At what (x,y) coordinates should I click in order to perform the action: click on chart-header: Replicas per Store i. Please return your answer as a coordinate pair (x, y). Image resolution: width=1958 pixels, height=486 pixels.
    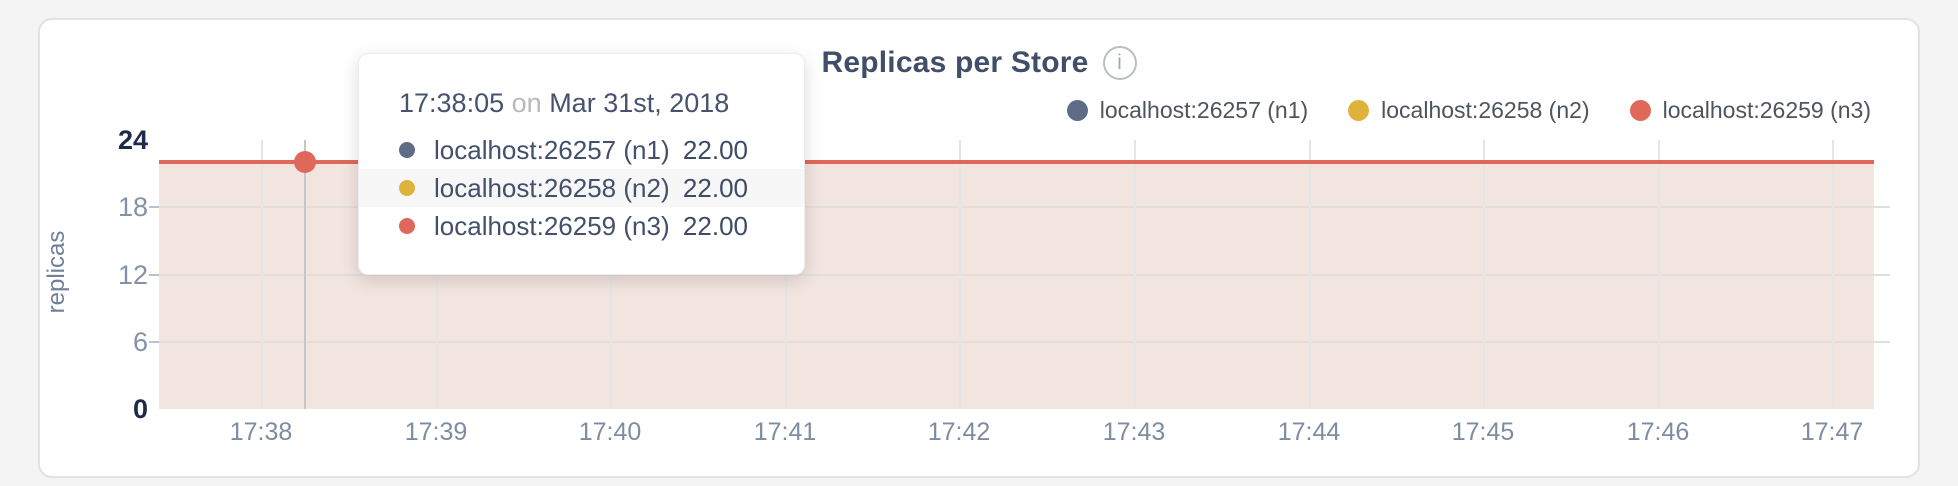
    Looking at the image, I should click on (979, 63).